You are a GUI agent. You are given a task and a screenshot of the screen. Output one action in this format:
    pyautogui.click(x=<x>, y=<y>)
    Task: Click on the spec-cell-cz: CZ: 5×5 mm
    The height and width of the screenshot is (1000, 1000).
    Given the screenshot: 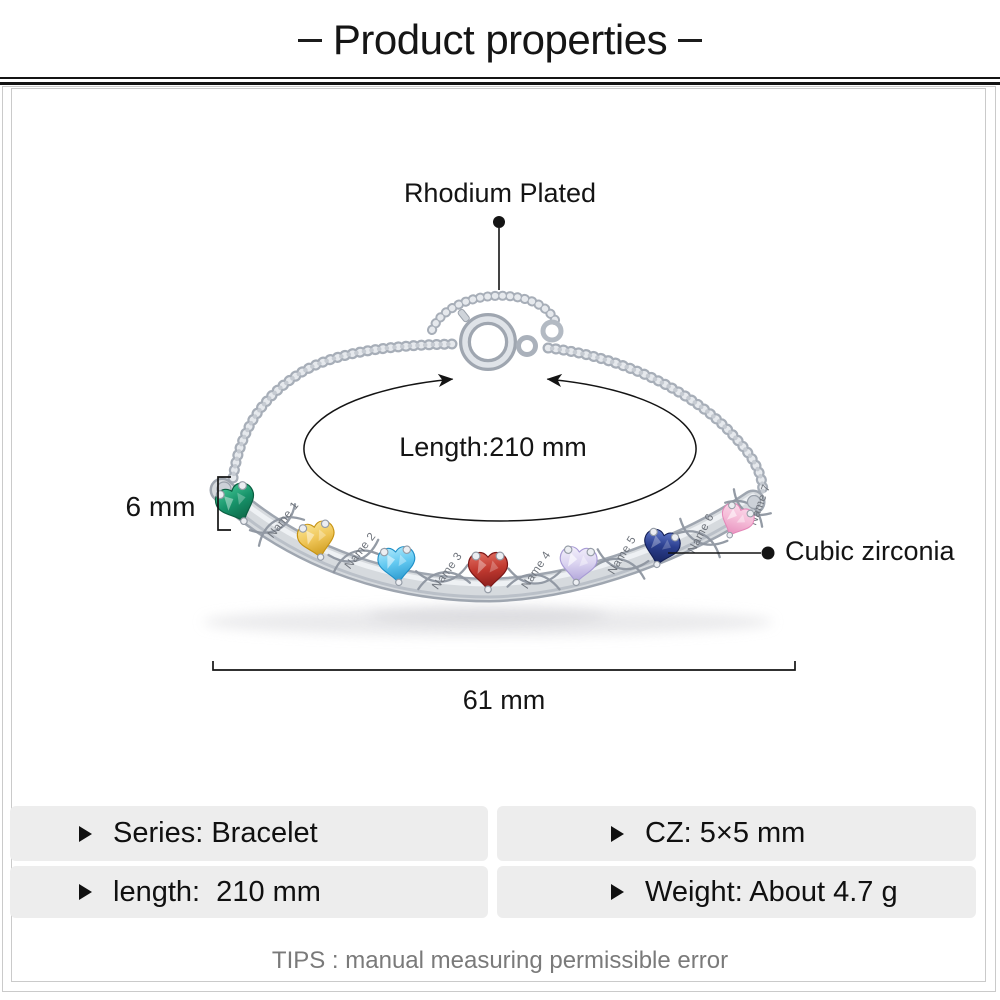 What is the action you would take?
    pyautogui.click(x=736, y=833)
    